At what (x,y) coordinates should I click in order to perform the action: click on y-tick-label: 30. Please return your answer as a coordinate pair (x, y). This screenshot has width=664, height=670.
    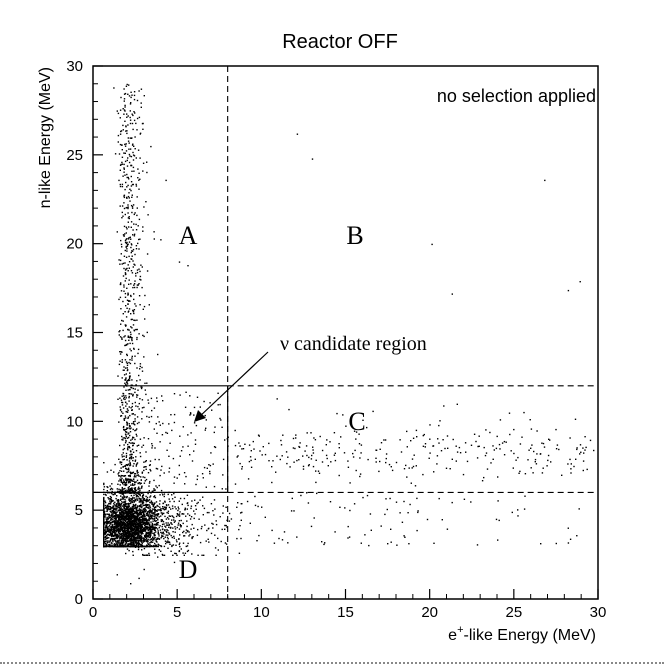
    Looking at the image, I should click on (74, 66).